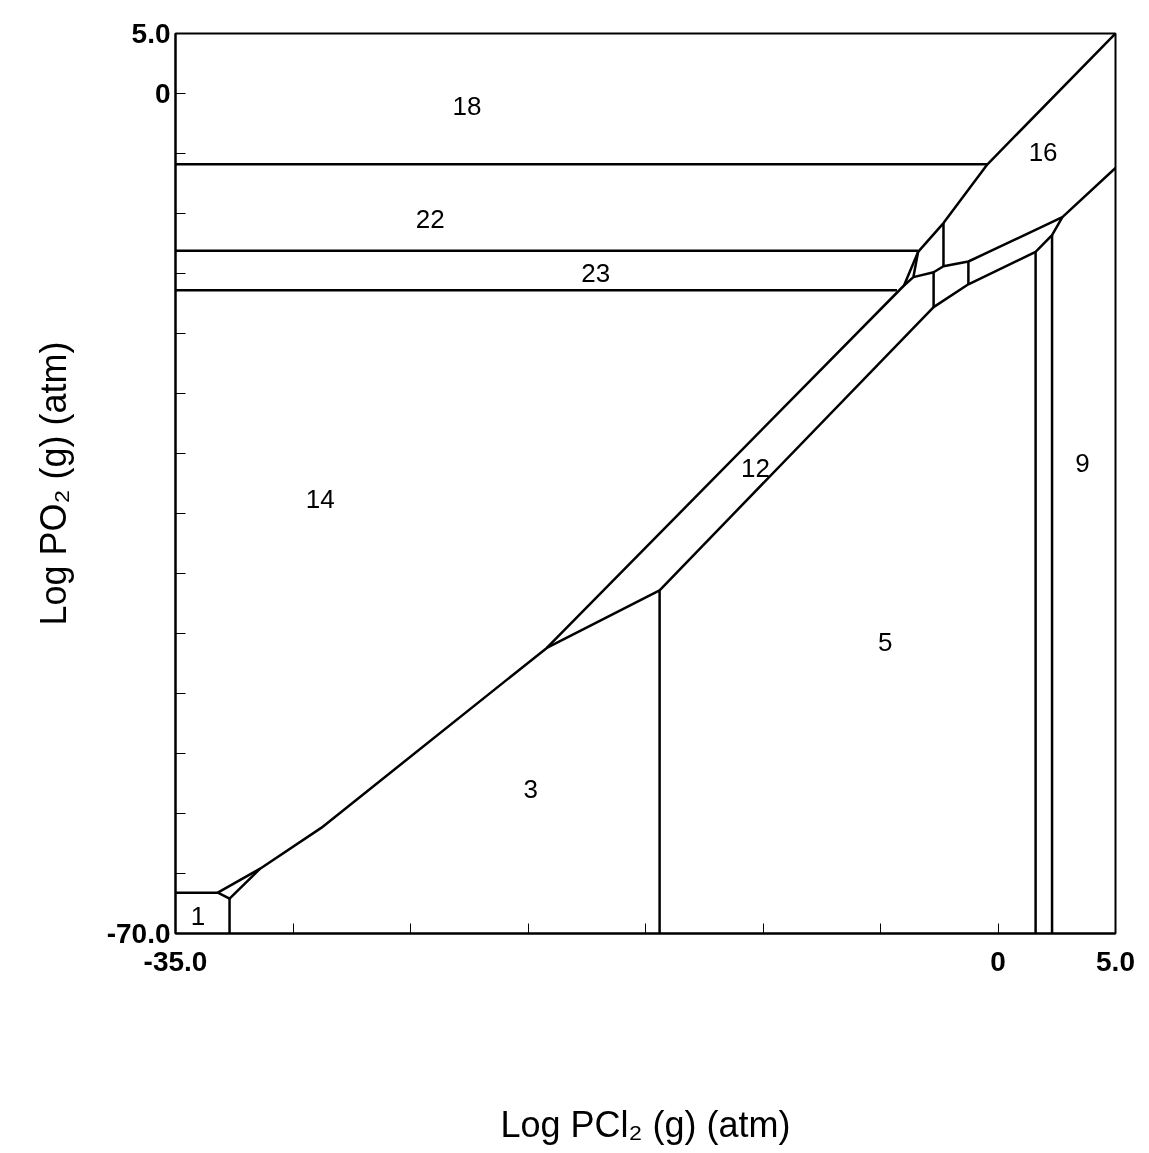 The width and height of the screenshot is (1149, 1153). Describe the element at coordinates (885, 641) in the screenshot. I see `annotation: 5` at that location.